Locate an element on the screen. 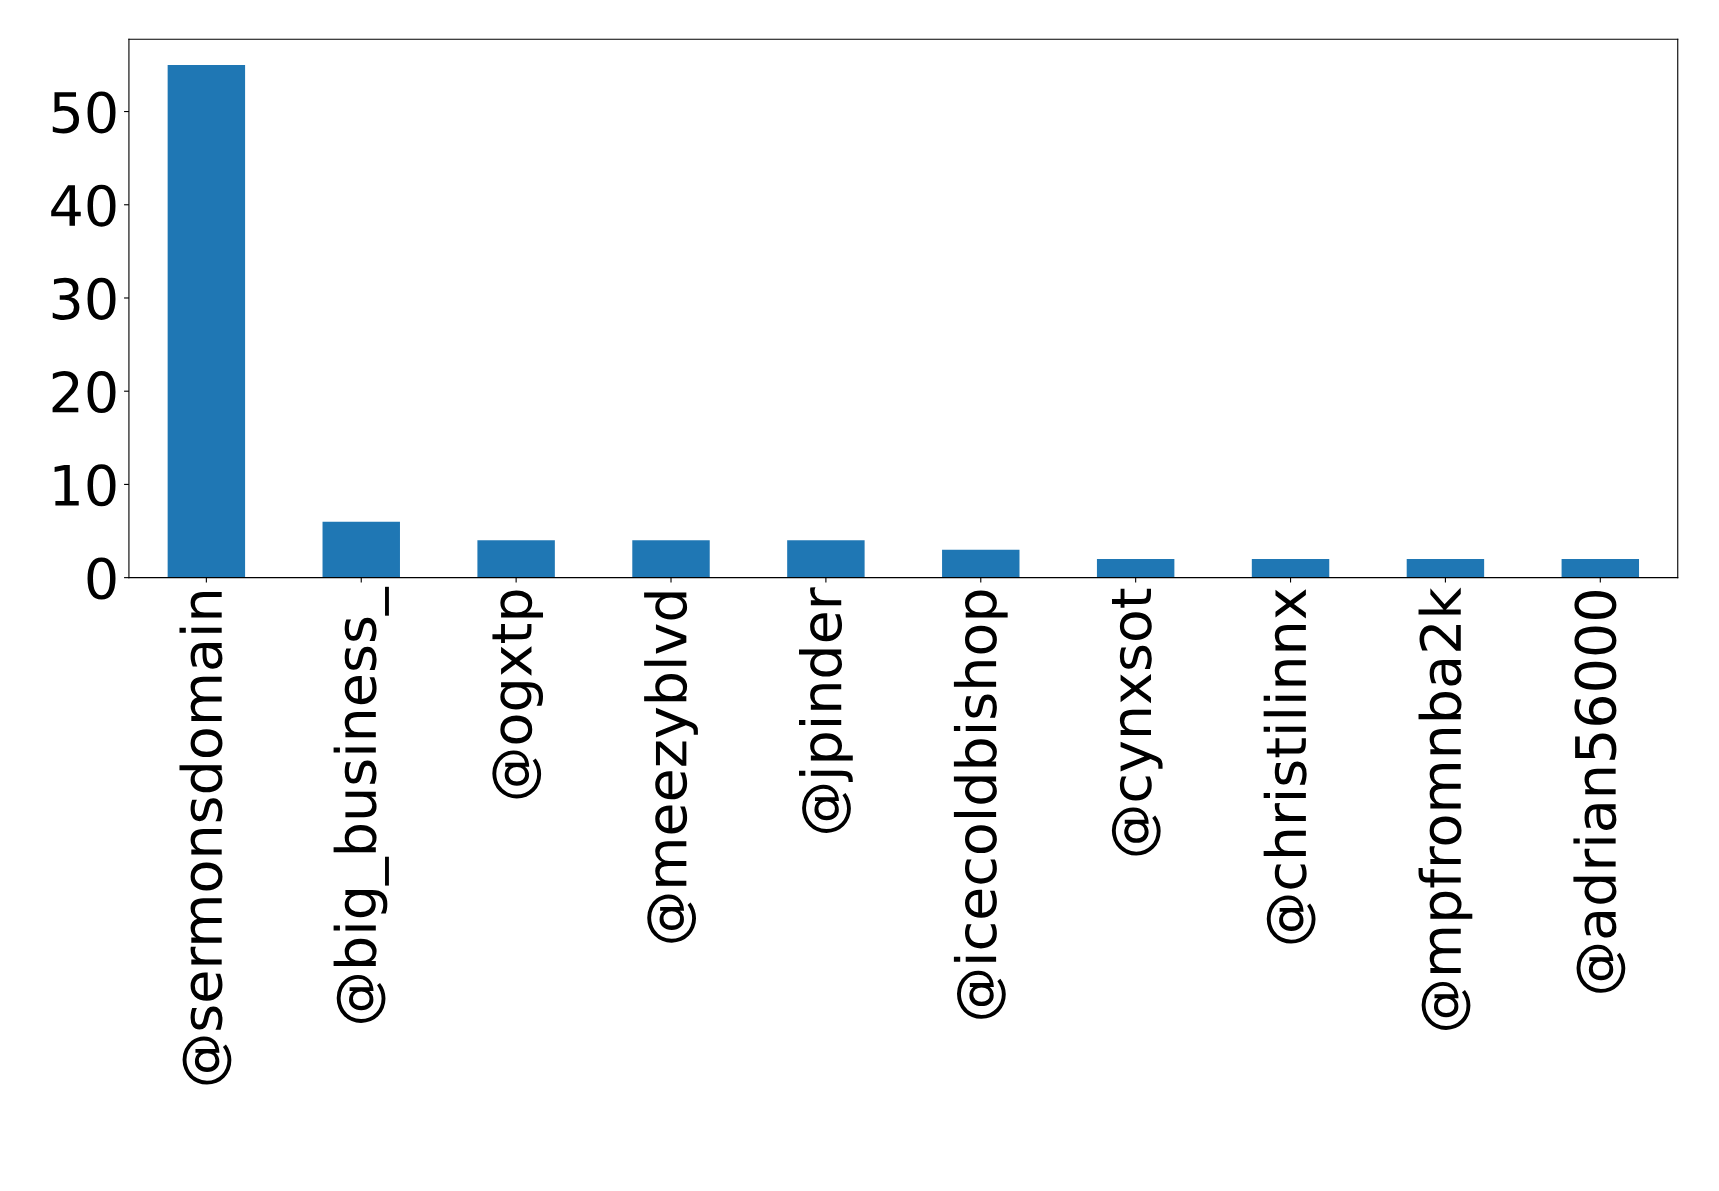  x-tick-label: @adrian56000 is located at coordinates (1599, 792).